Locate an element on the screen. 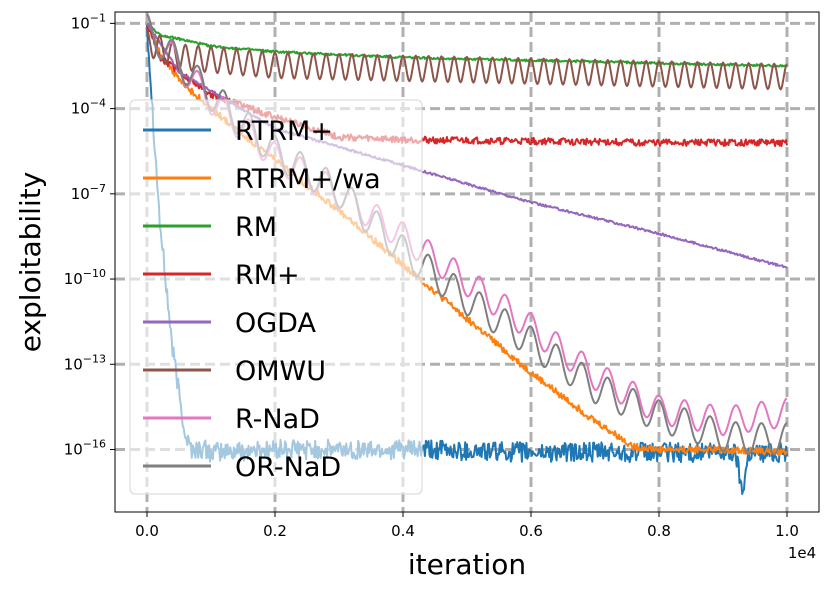 The image size is (831, 594). x-axis-label: iteration is located at coordinates (467, 564).